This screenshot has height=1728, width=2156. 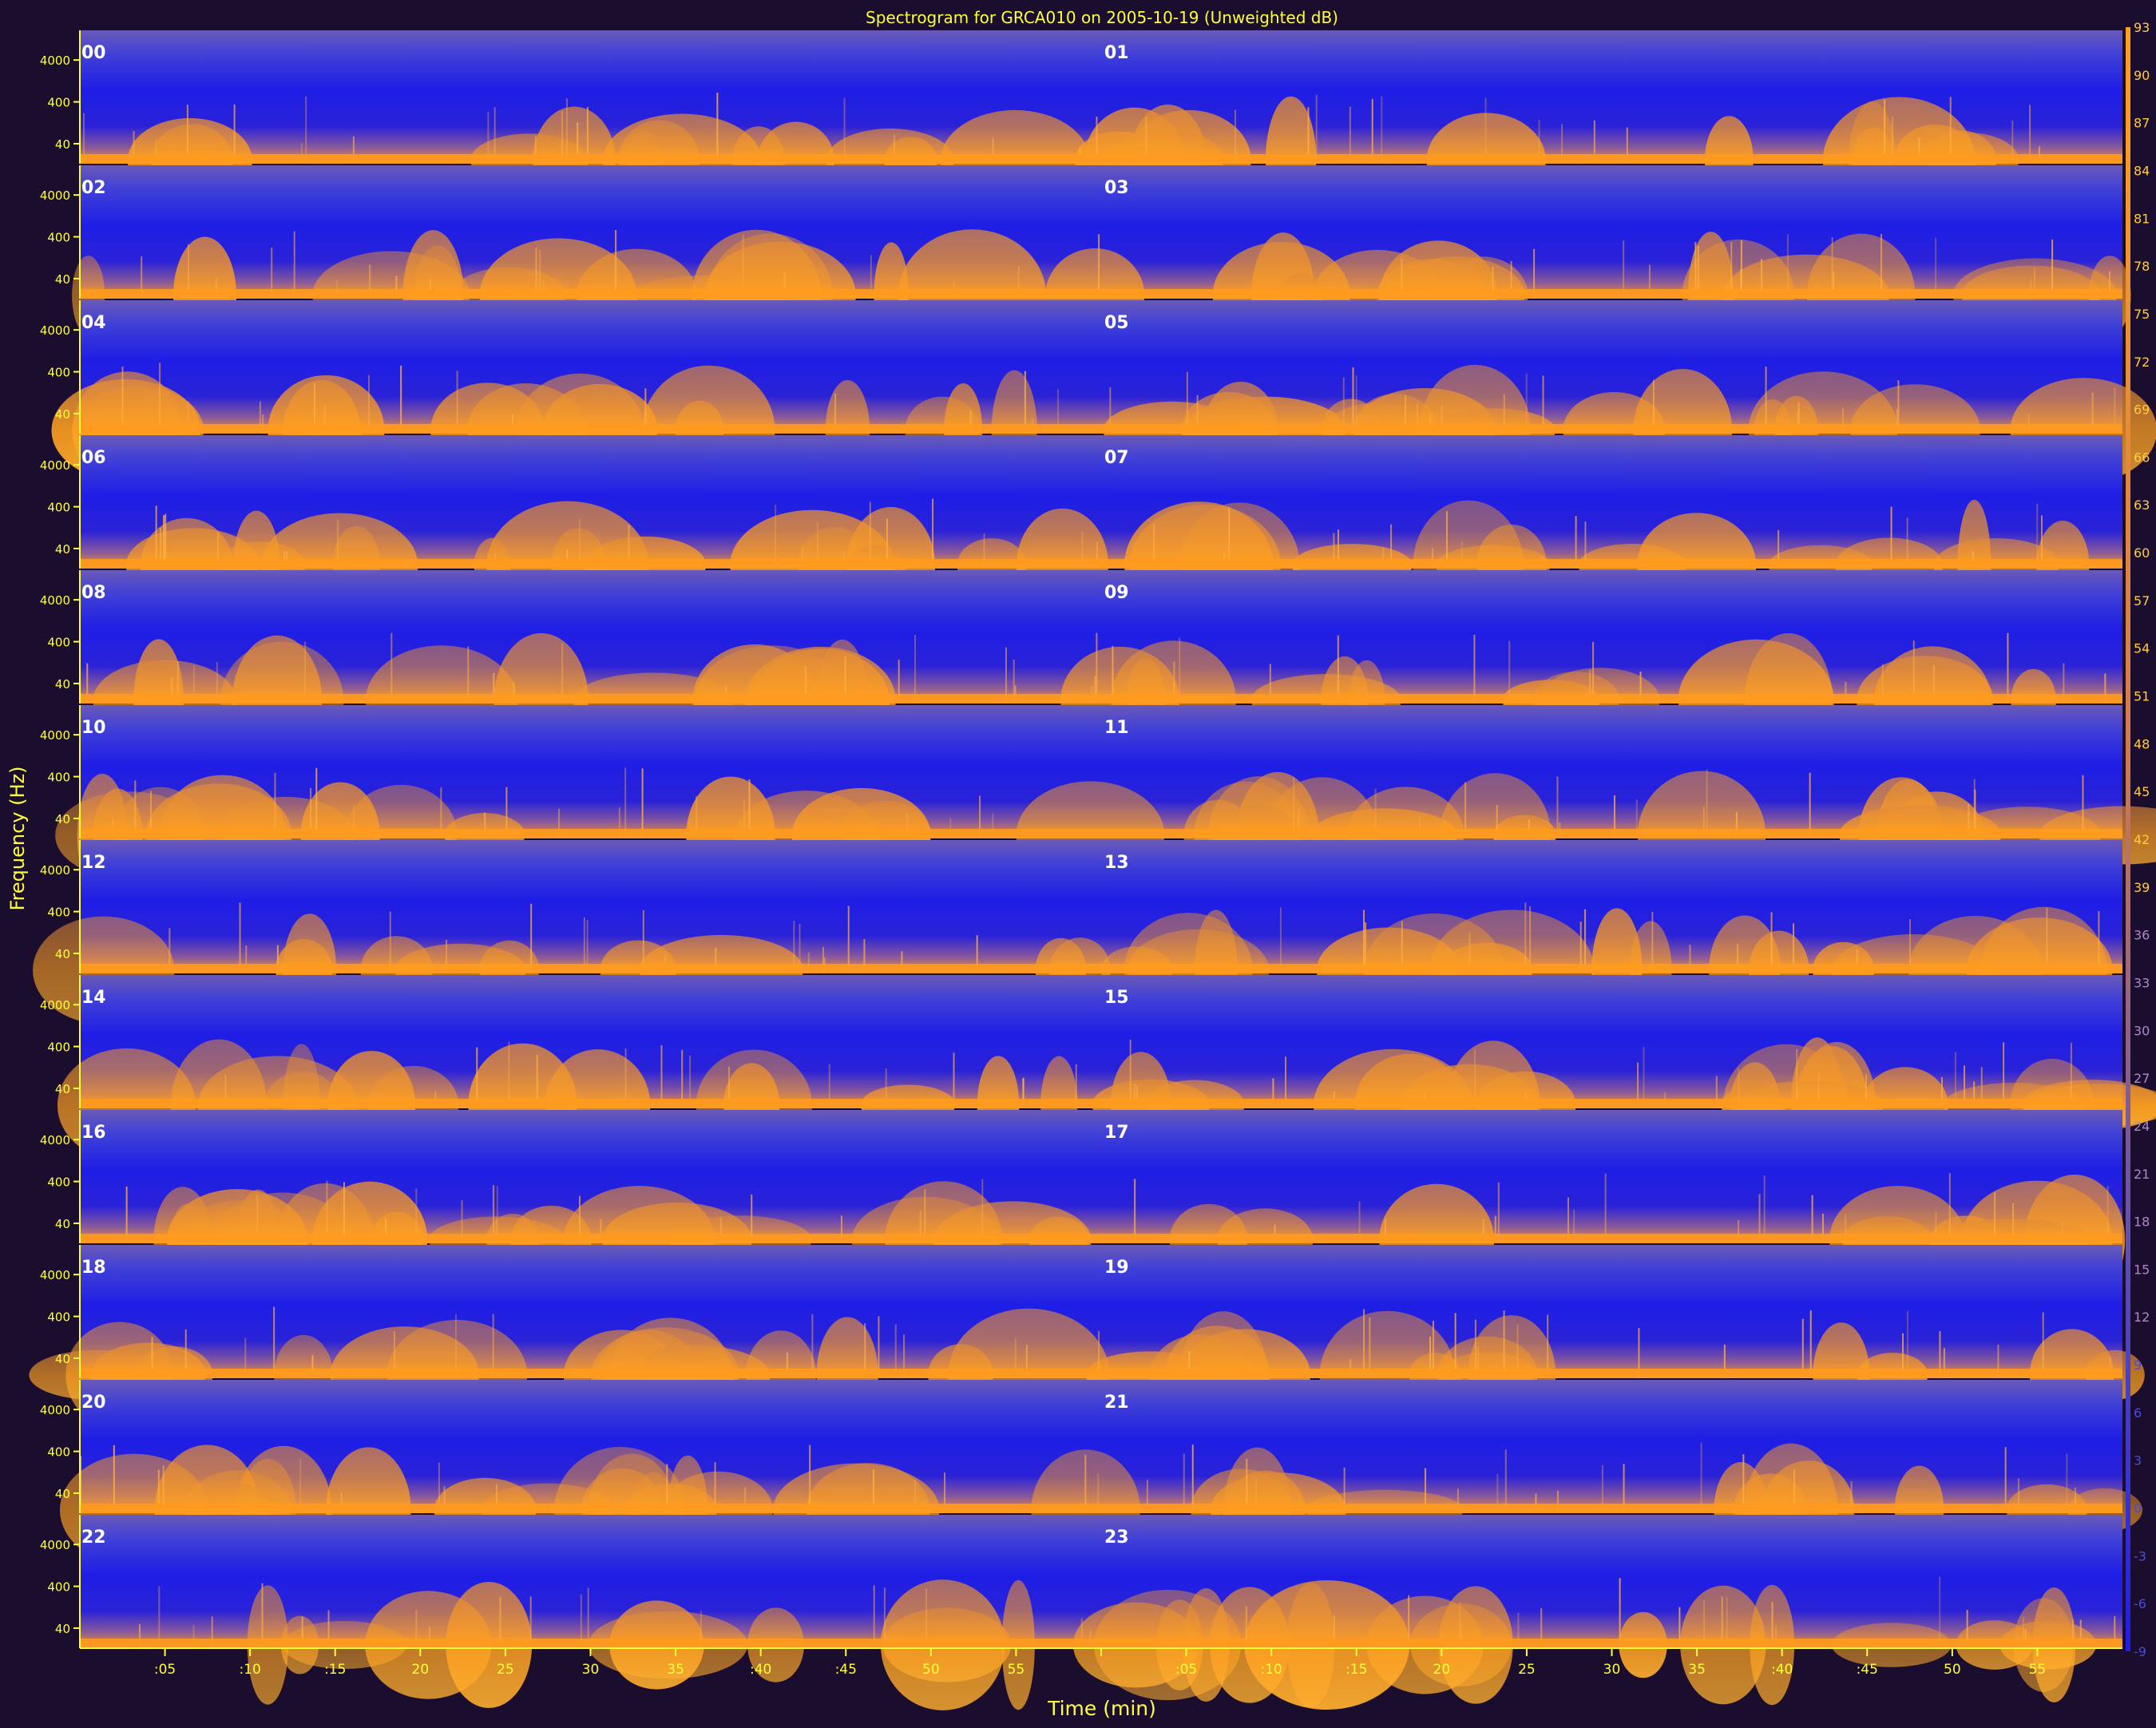 I want to click on y-tick-label: 4000, so click(x=55, y=1140).